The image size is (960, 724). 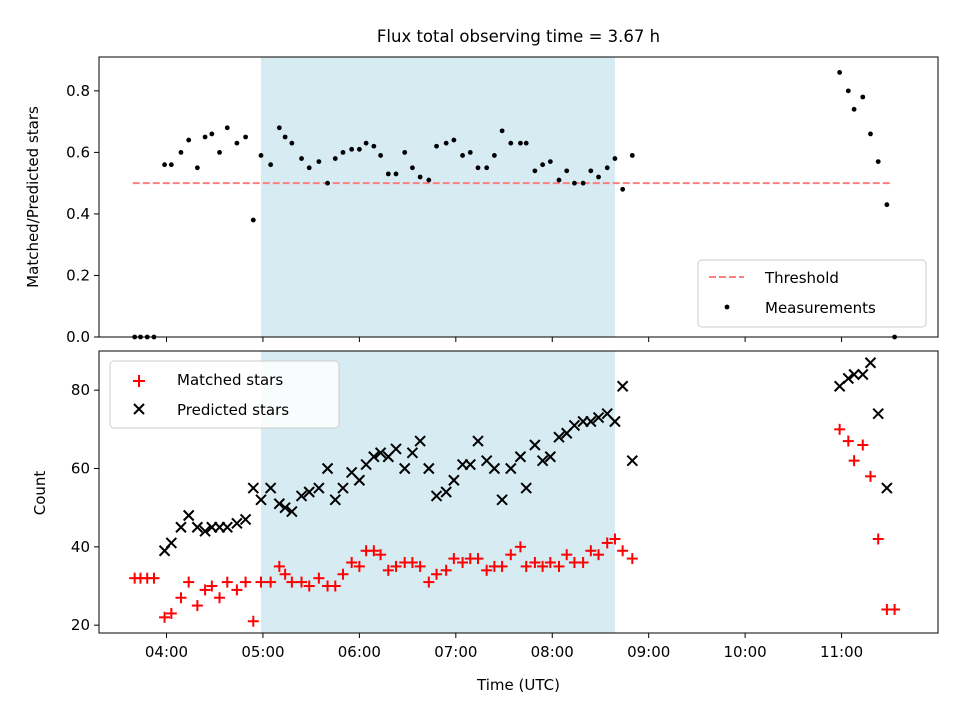 What do you see at coordinates (518, 685) in the screenshot?
I see `x-axis-label: Time (UTC)` at bounding box center [518, 685].